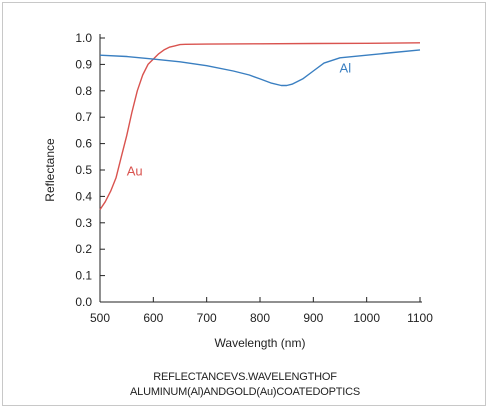 This screenshot has width=490, height=410. Describe the element at coordinates (83, 249) in the screenshot. I see `y-tick-label: 0.2` at that location.